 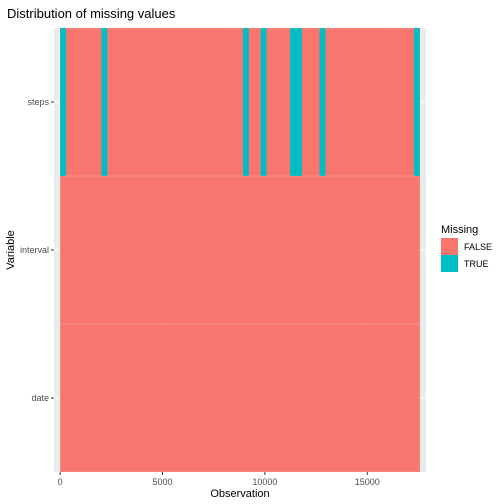 I want to click on chart-title: Distribution of missing values, so click(x=91, y=13).